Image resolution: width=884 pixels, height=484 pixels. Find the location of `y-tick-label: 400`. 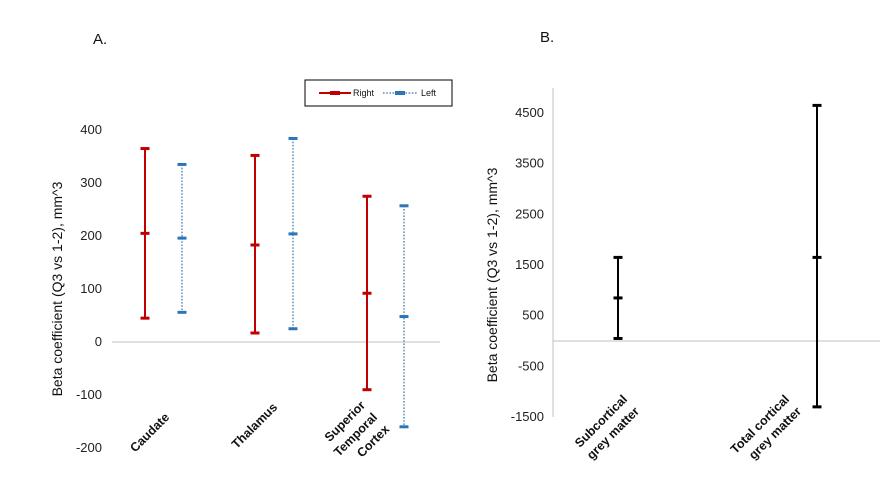

y-tick-label: 400 is located at coordinates (91, 129).